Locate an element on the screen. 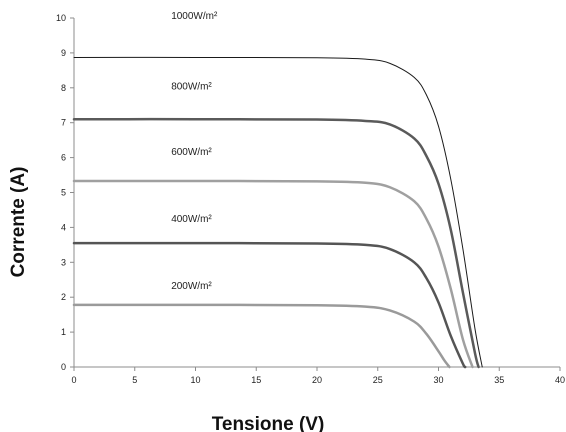 The height and width of the screenshot is (432, 566). x-tick-label: 40 is located at coordinates (560, 380).